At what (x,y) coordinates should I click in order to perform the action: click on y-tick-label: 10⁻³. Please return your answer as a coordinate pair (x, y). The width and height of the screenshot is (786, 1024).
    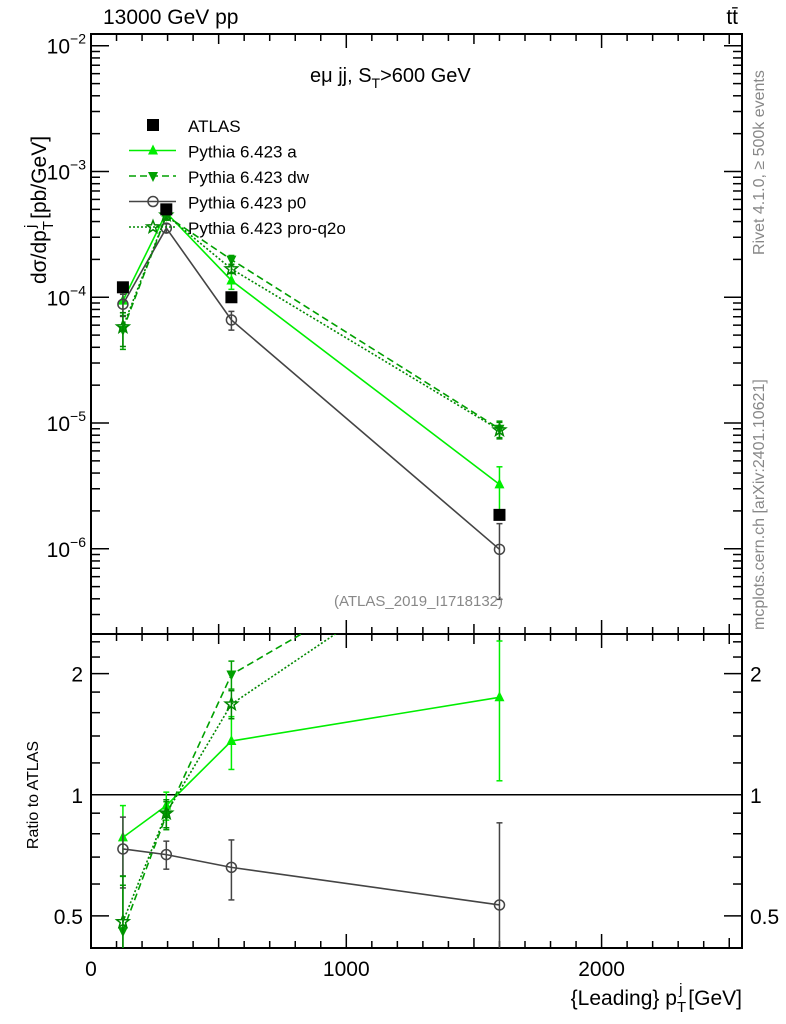
    Looking at the image, I should click on (67, 171).